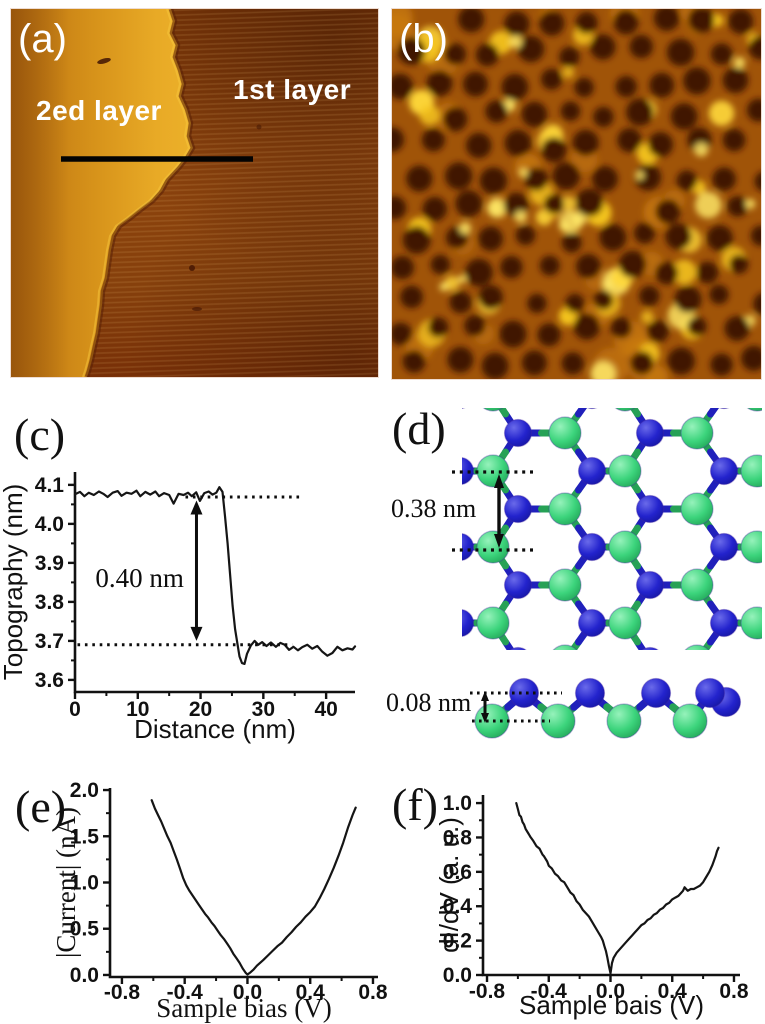 The width and height of the screenshot is (765, 1024). I want to click on second-layer-label: 2ed layer, so click(99, 110).